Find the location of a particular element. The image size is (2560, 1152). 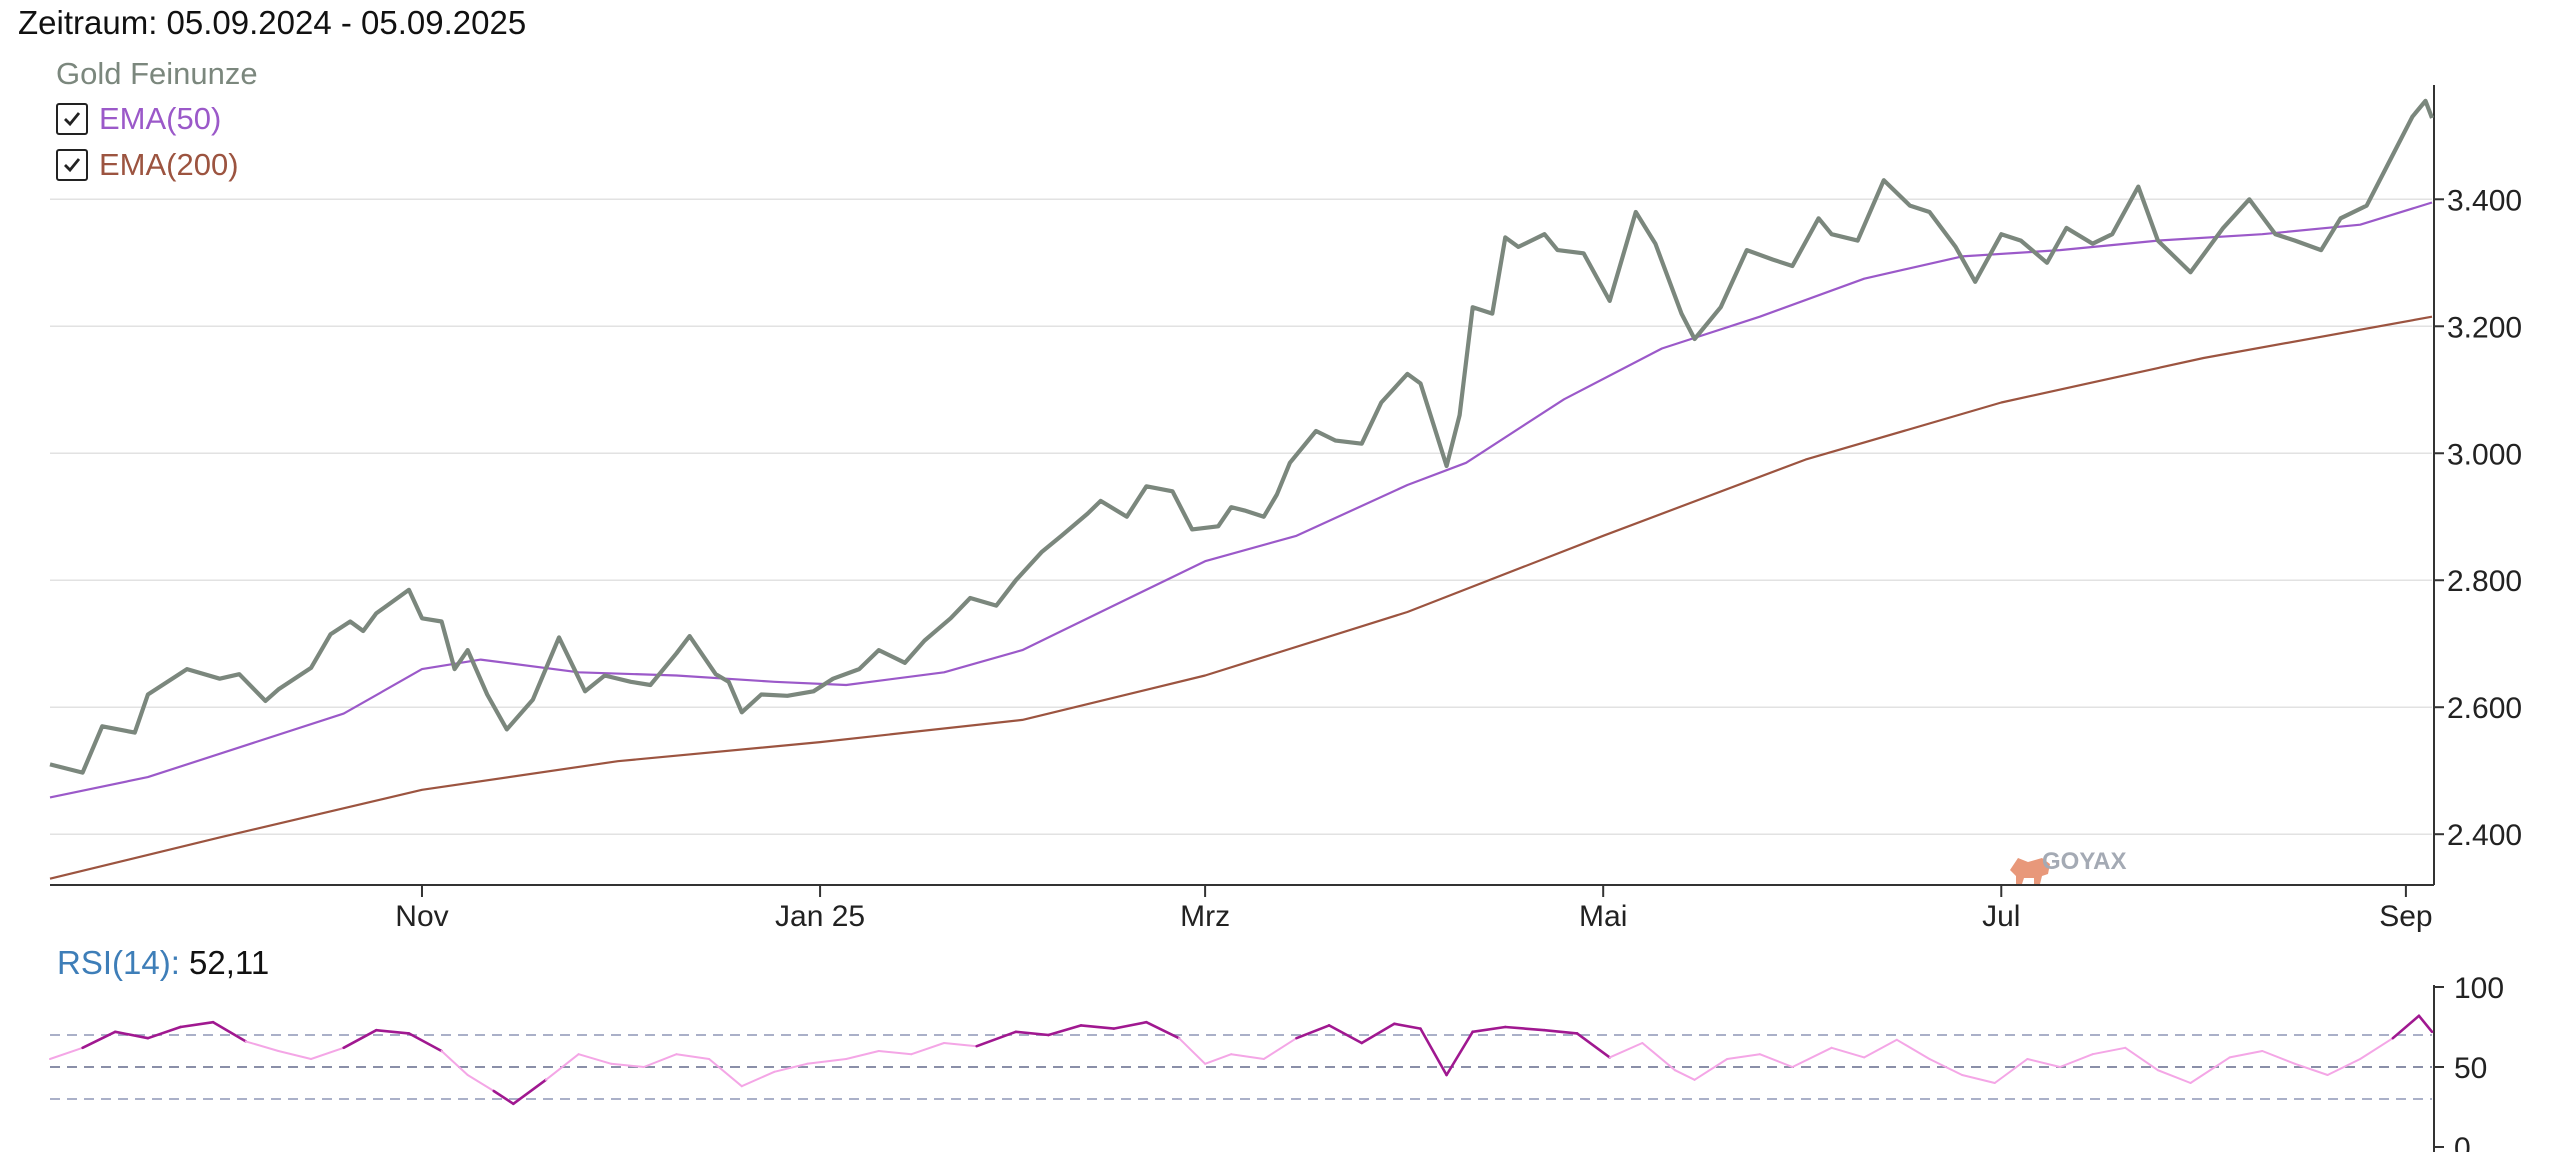

watermark: GOYAX is located at coordinates (2068, 866).